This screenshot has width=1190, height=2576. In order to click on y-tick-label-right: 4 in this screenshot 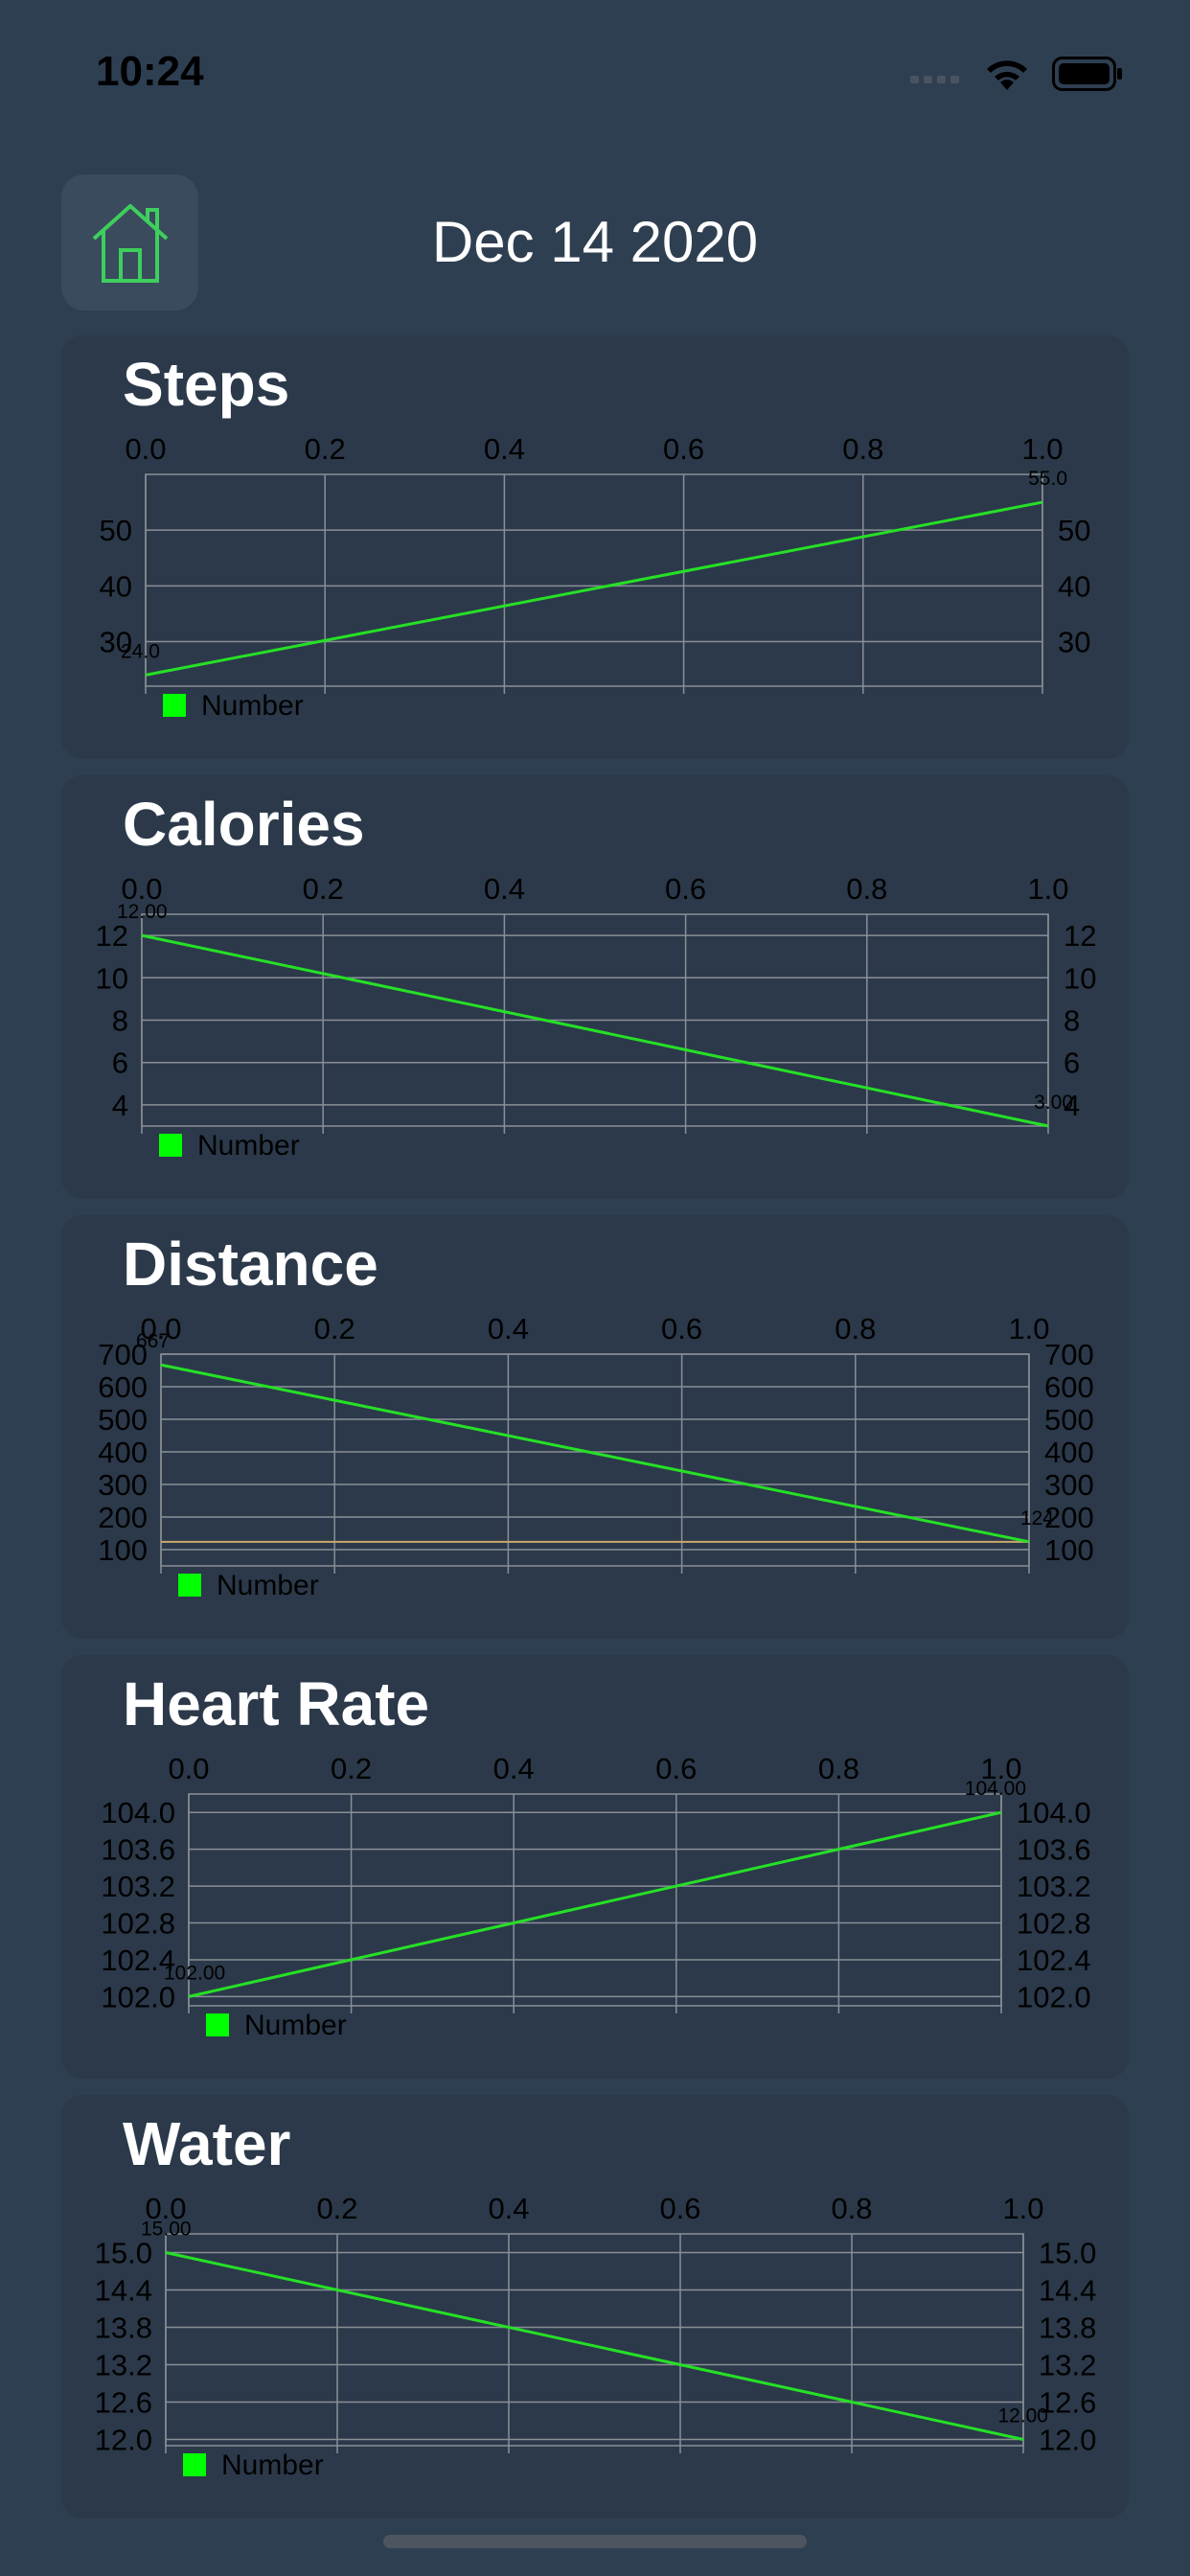, I will do `click(1072, 1105)`.